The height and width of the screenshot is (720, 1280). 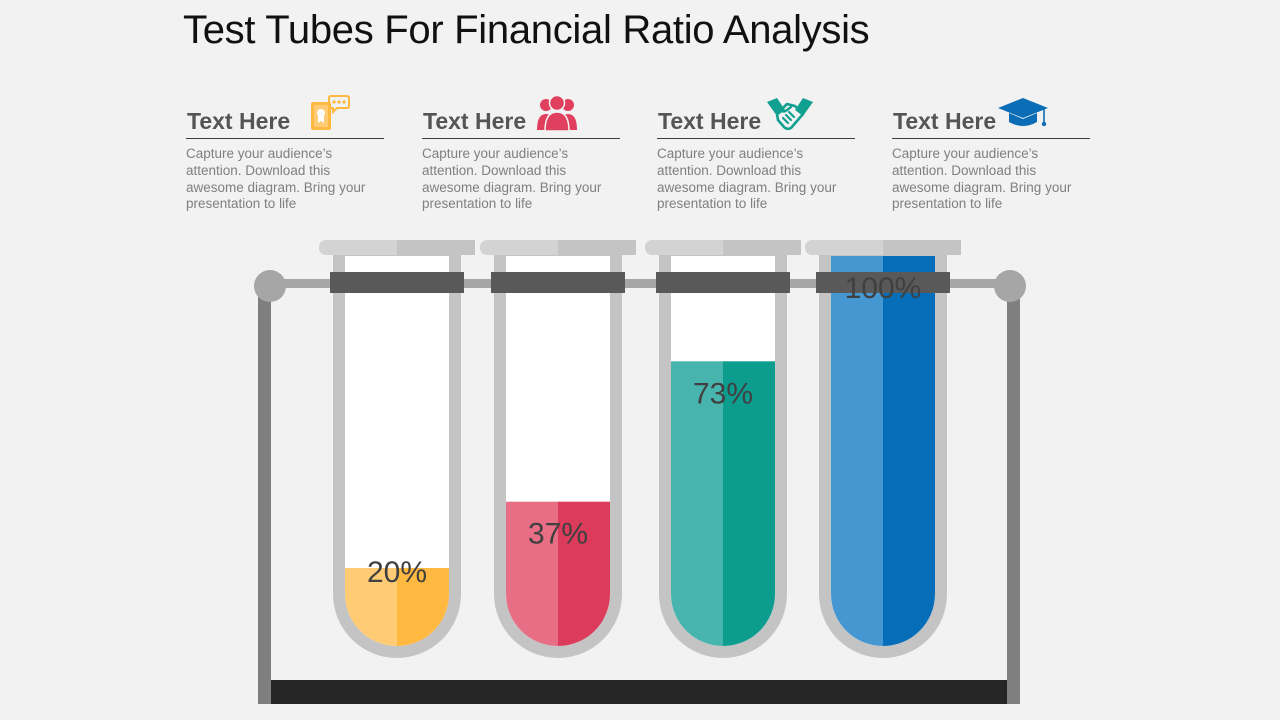 What do you see at coordinates (883, 288) in the screenshot?
I see `tube-percent-label: 100%` at bounding box center [883, 288].